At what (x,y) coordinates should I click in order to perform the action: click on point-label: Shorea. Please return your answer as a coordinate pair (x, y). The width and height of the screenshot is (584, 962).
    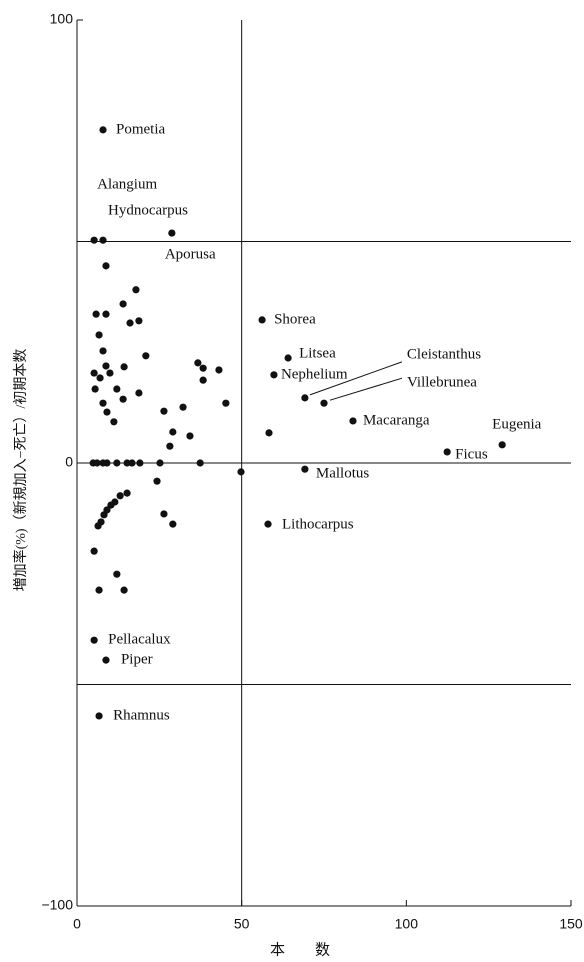
    Looking at the image, I should click on (295, 319).